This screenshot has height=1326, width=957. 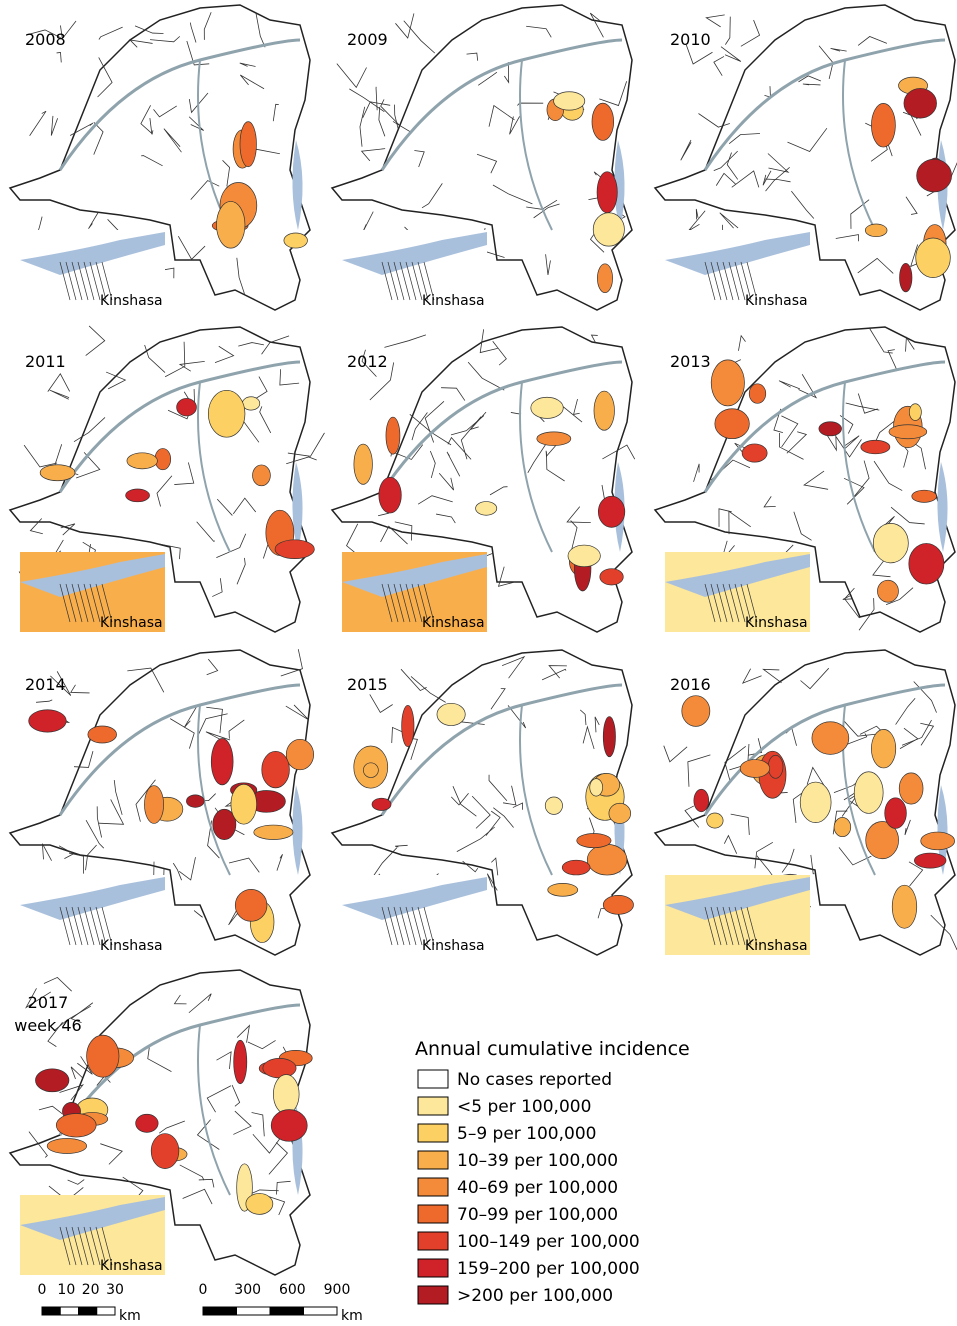 What do you see at coordinates (367, 39) in the screenshot?
I see `year-label: 2009` at bounding box center [367, 39].